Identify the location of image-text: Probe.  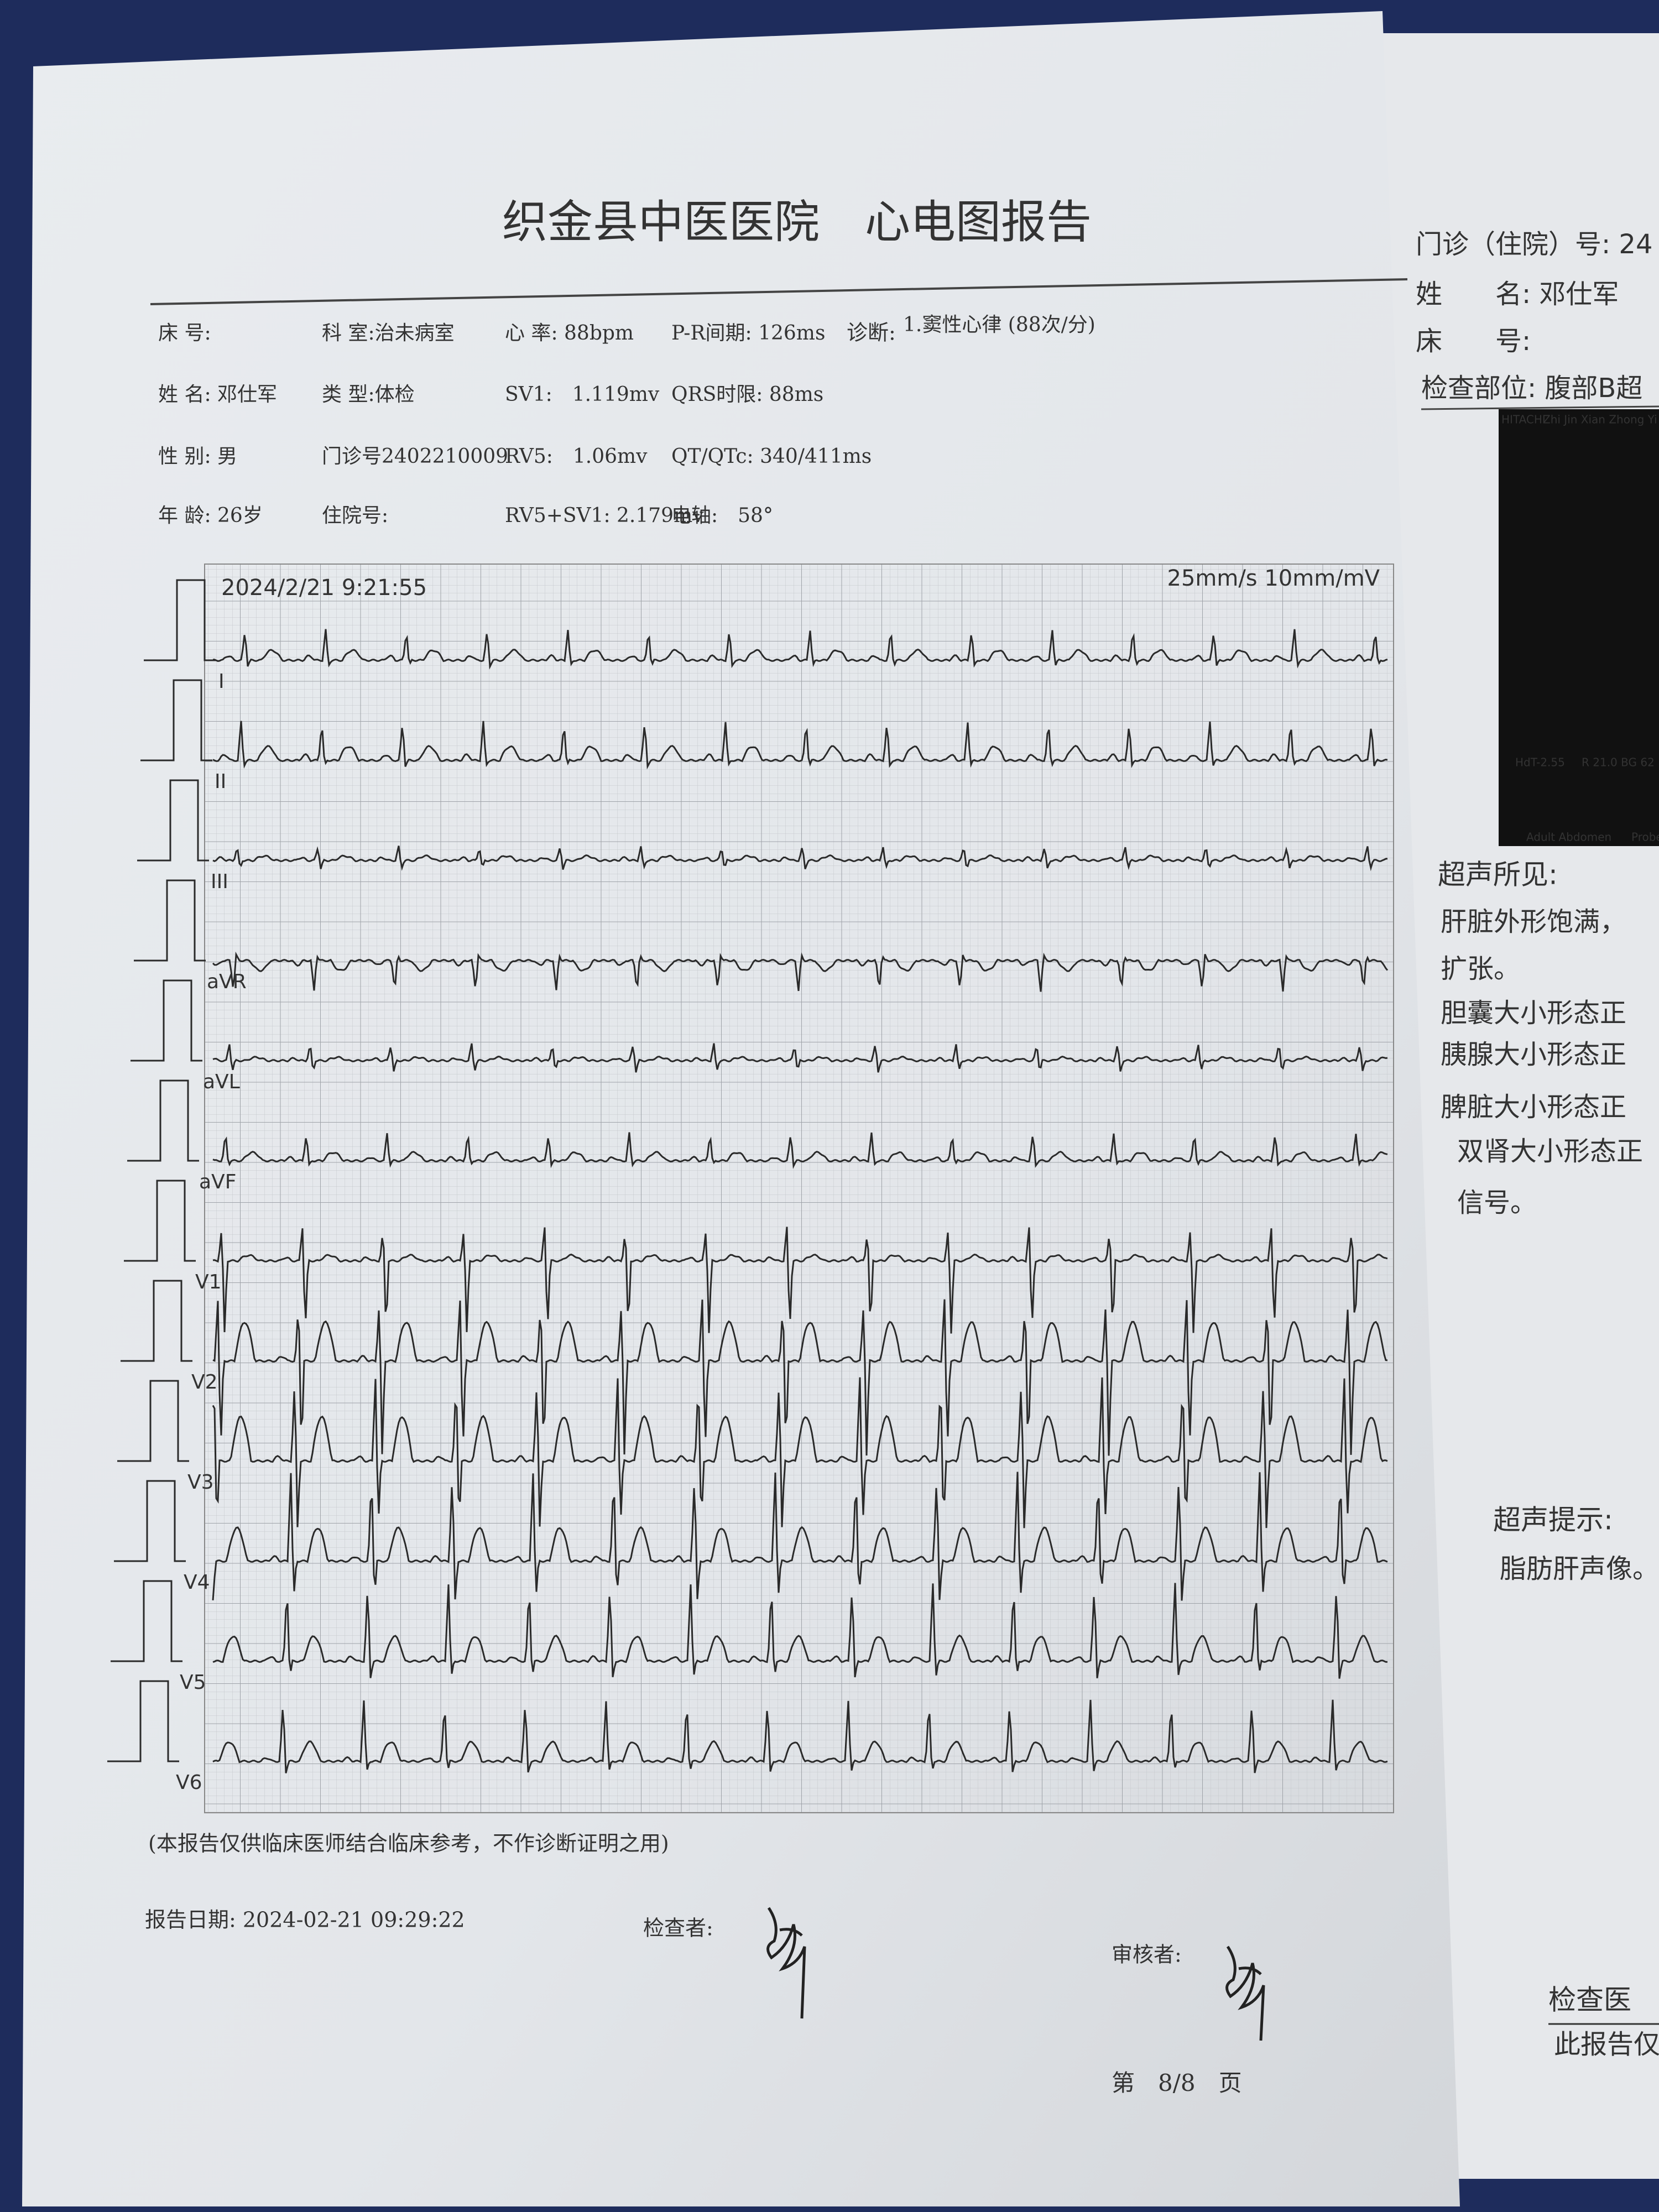
(1645, 838).